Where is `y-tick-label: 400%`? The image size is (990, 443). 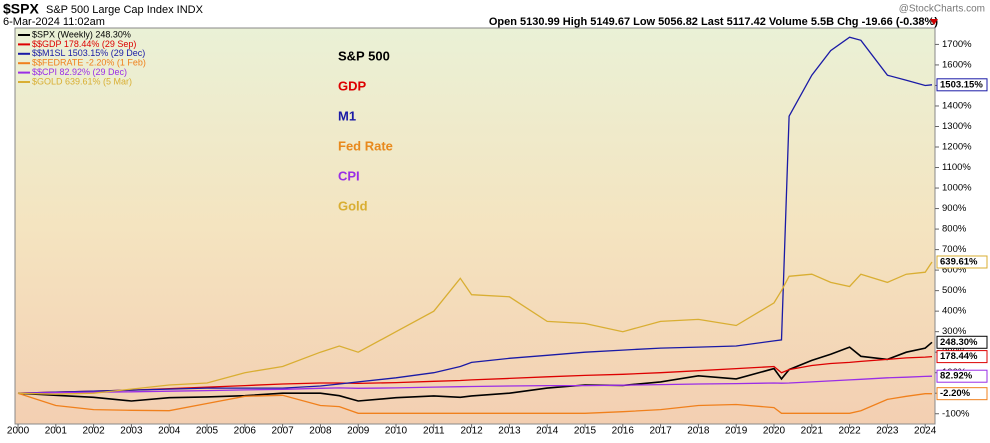 y-tick-label: 400% is located at coordinates (954, 311).